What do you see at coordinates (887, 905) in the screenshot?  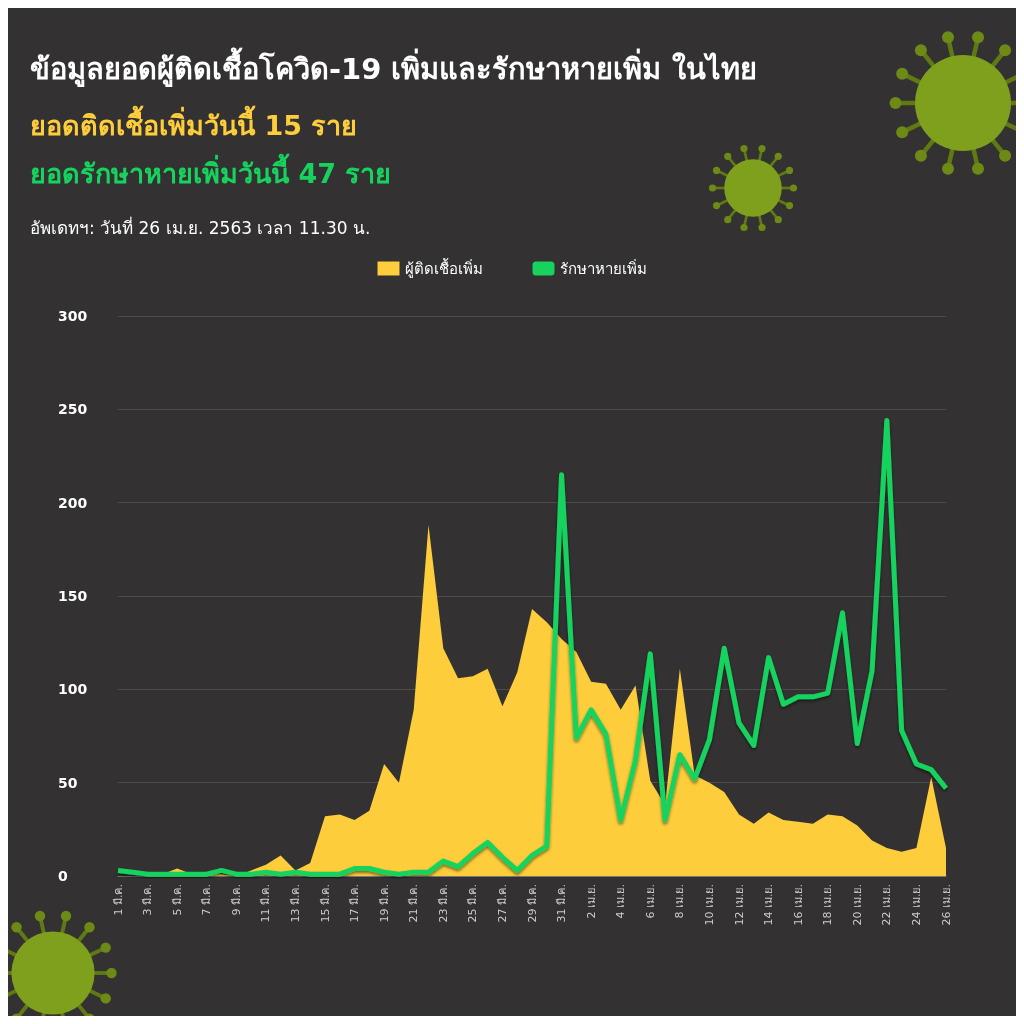 I see `x-tick-label: 22 เม.ย.` at bounding box center [887, 905].